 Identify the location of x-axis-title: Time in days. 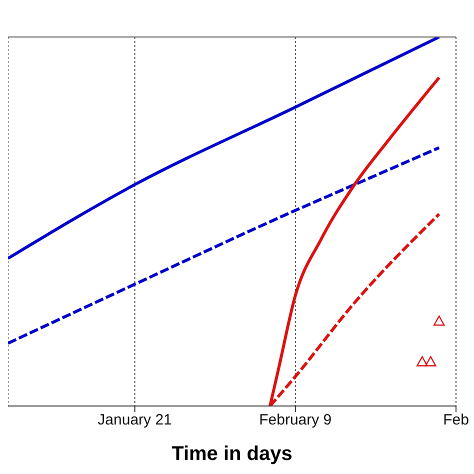
(232, 454).